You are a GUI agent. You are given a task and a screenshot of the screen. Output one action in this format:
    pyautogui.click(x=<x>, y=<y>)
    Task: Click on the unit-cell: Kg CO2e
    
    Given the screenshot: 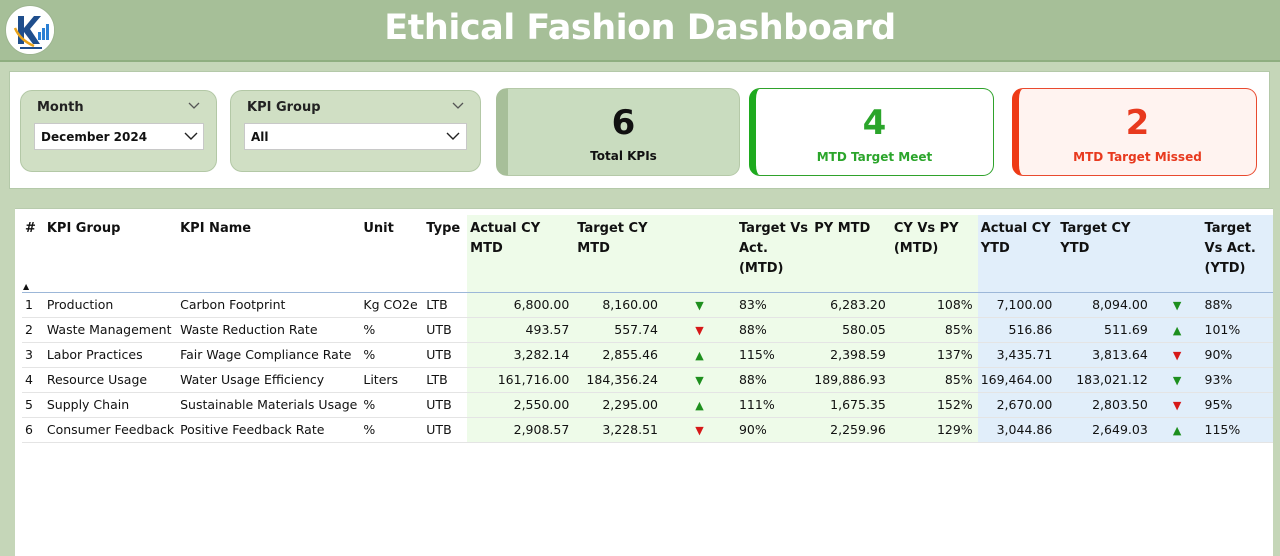 What is the action you would take?
    pyautogui.click(x=392, y=305)
    